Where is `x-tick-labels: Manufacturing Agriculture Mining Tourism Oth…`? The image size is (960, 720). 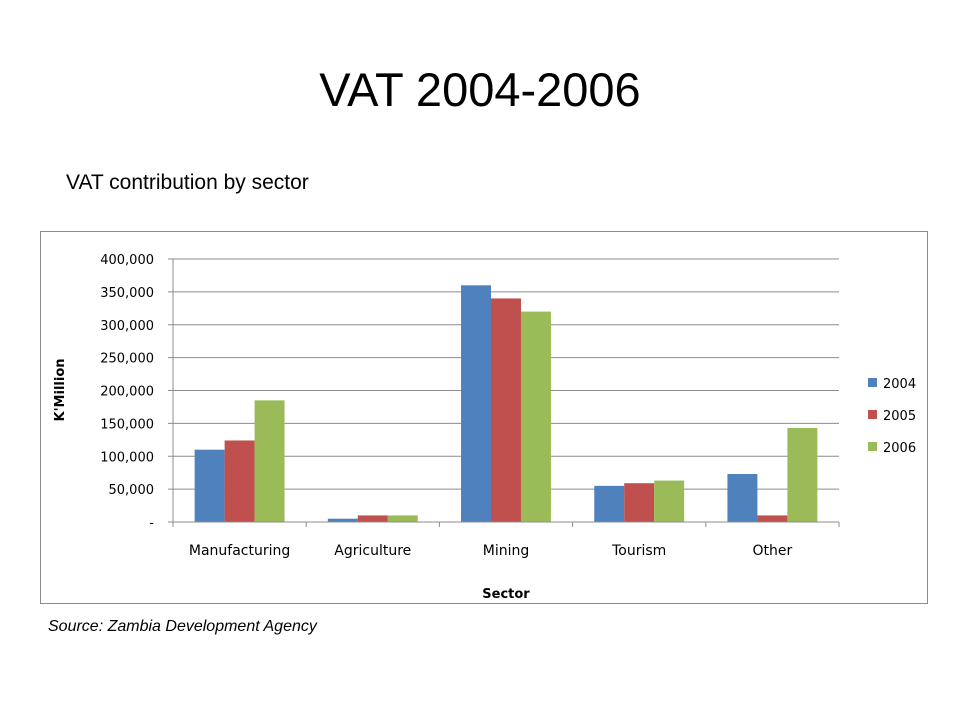 x-tick-labels: Manufacturing Agriculture Mining Tourism Oth… is located at coordinates (491, 551).